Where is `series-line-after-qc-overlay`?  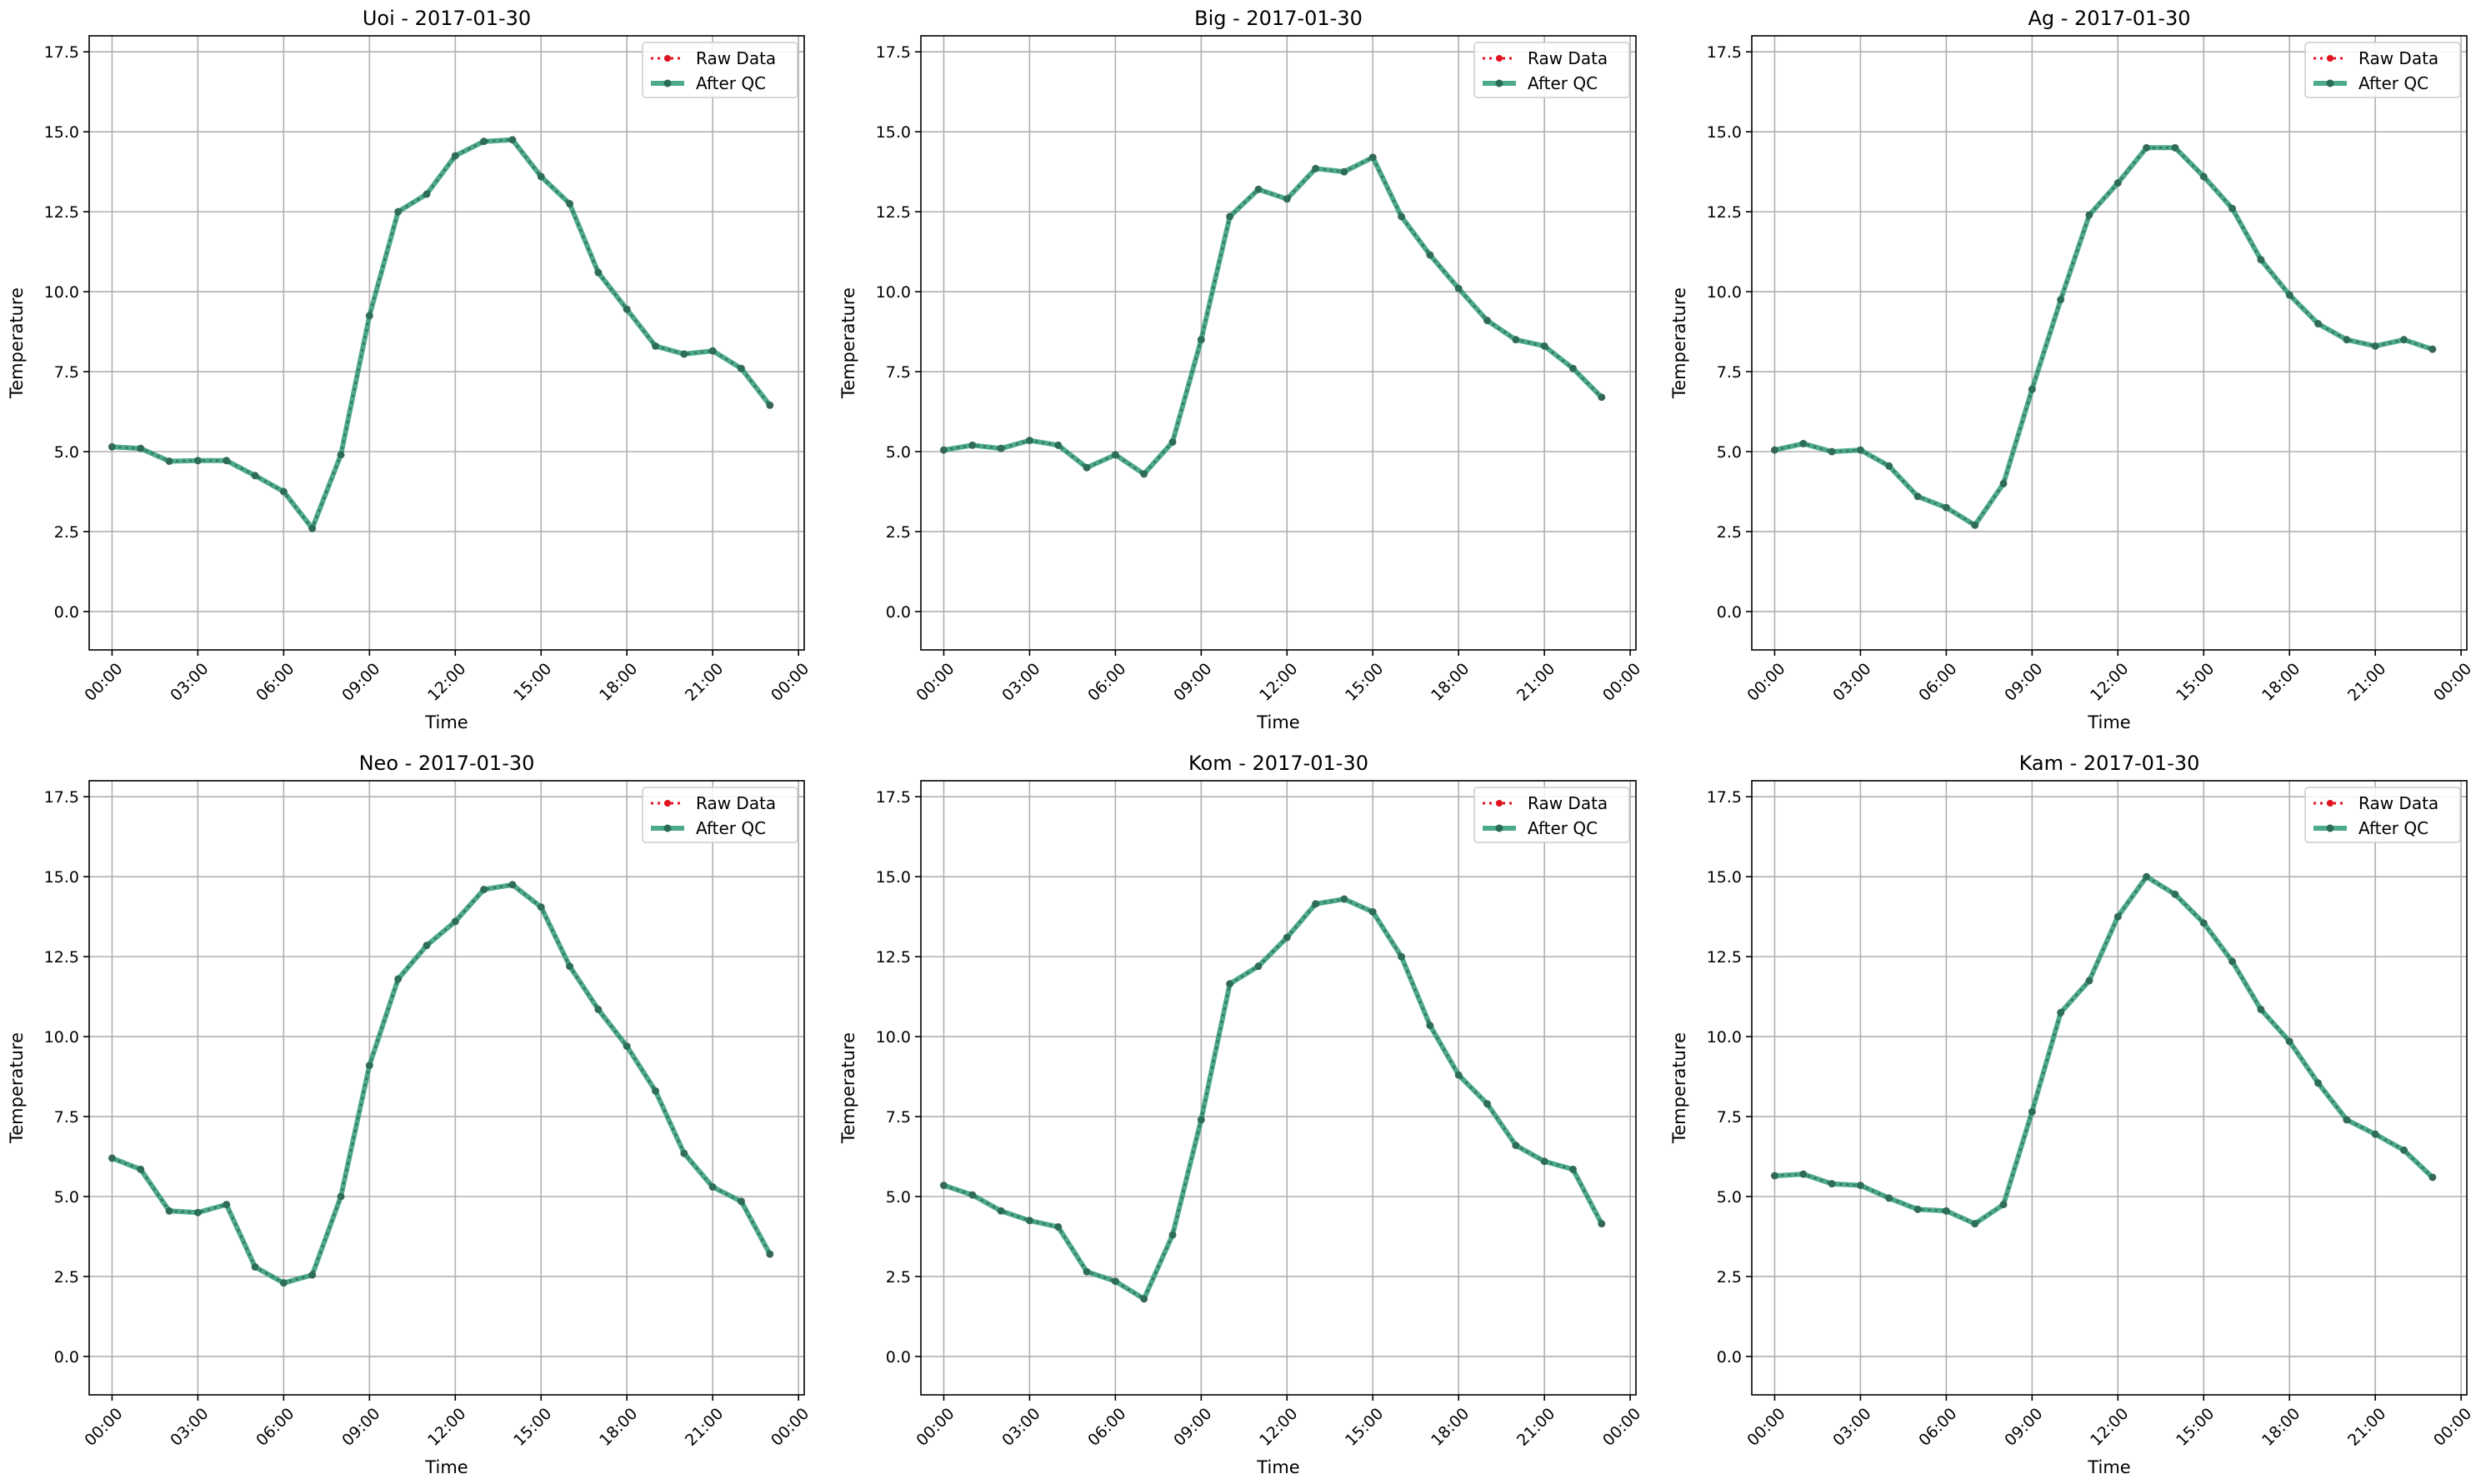
series-line-after-qc-overlay is located at coordinates (441, 1083).